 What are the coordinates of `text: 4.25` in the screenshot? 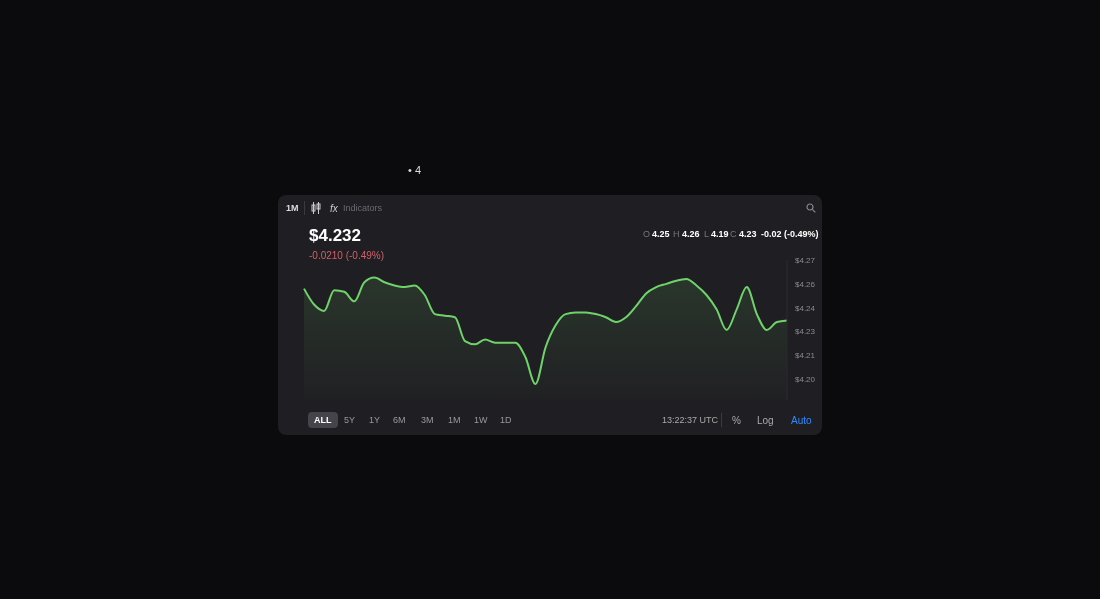 It's located at (661, 234).